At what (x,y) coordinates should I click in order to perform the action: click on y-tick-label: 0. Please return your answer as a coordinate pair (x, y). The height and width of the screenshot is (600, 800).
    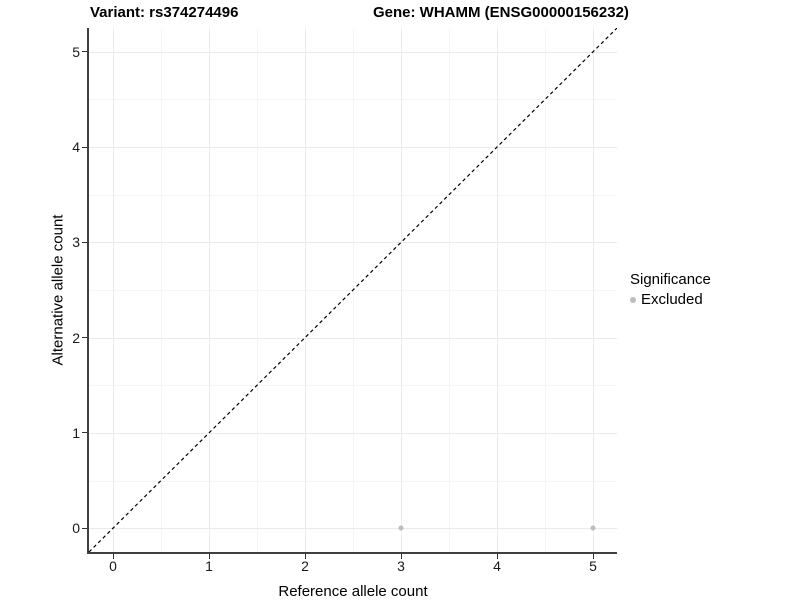
    Looking at the image, I should click on (76, 528).